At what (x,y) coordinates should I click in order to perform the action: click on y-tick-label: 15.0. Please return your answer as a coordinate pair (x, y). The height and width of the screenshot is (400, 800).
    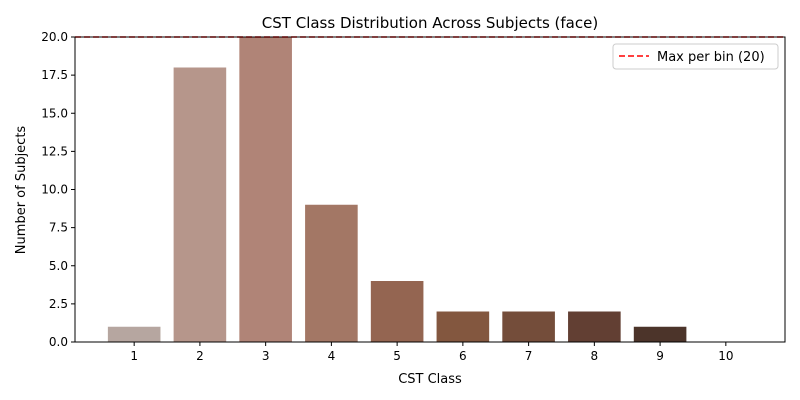
    Looking at the image, I should click on (54, 113).